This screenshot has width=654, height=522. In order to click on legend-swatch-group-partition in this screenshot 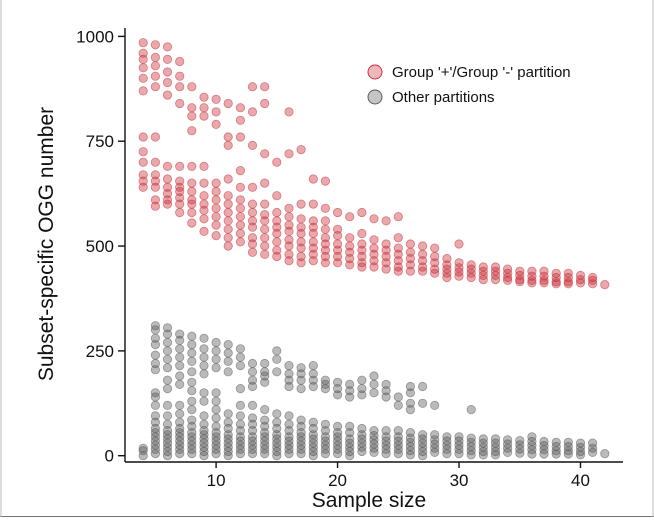, I will do `click(375, 72)`.